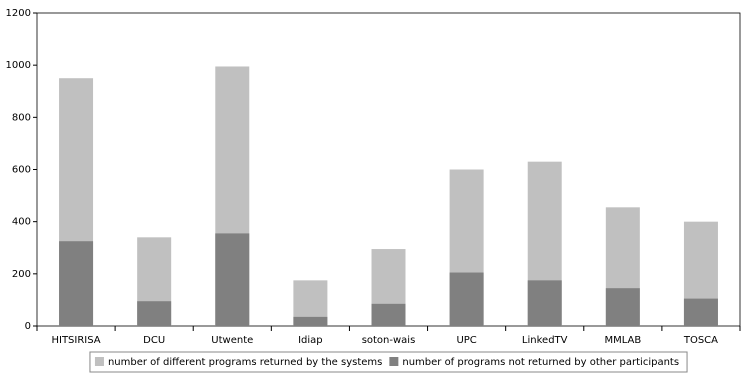  Describe the element at coordinates (28, 326) in the screenshot. I see `y-tick-label: 0` at that location.